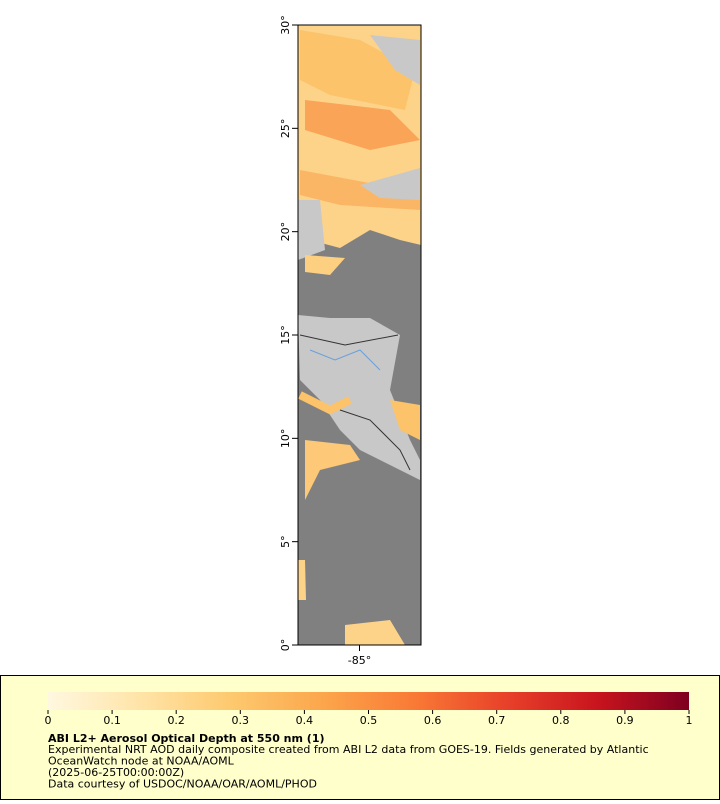 The width and height of the screenshot is (720, 804). What do you see at coordinates (497, 720) in the screenshot?
I see `colorbar-tick-label: 0.7` at bounding box center [497, 720].